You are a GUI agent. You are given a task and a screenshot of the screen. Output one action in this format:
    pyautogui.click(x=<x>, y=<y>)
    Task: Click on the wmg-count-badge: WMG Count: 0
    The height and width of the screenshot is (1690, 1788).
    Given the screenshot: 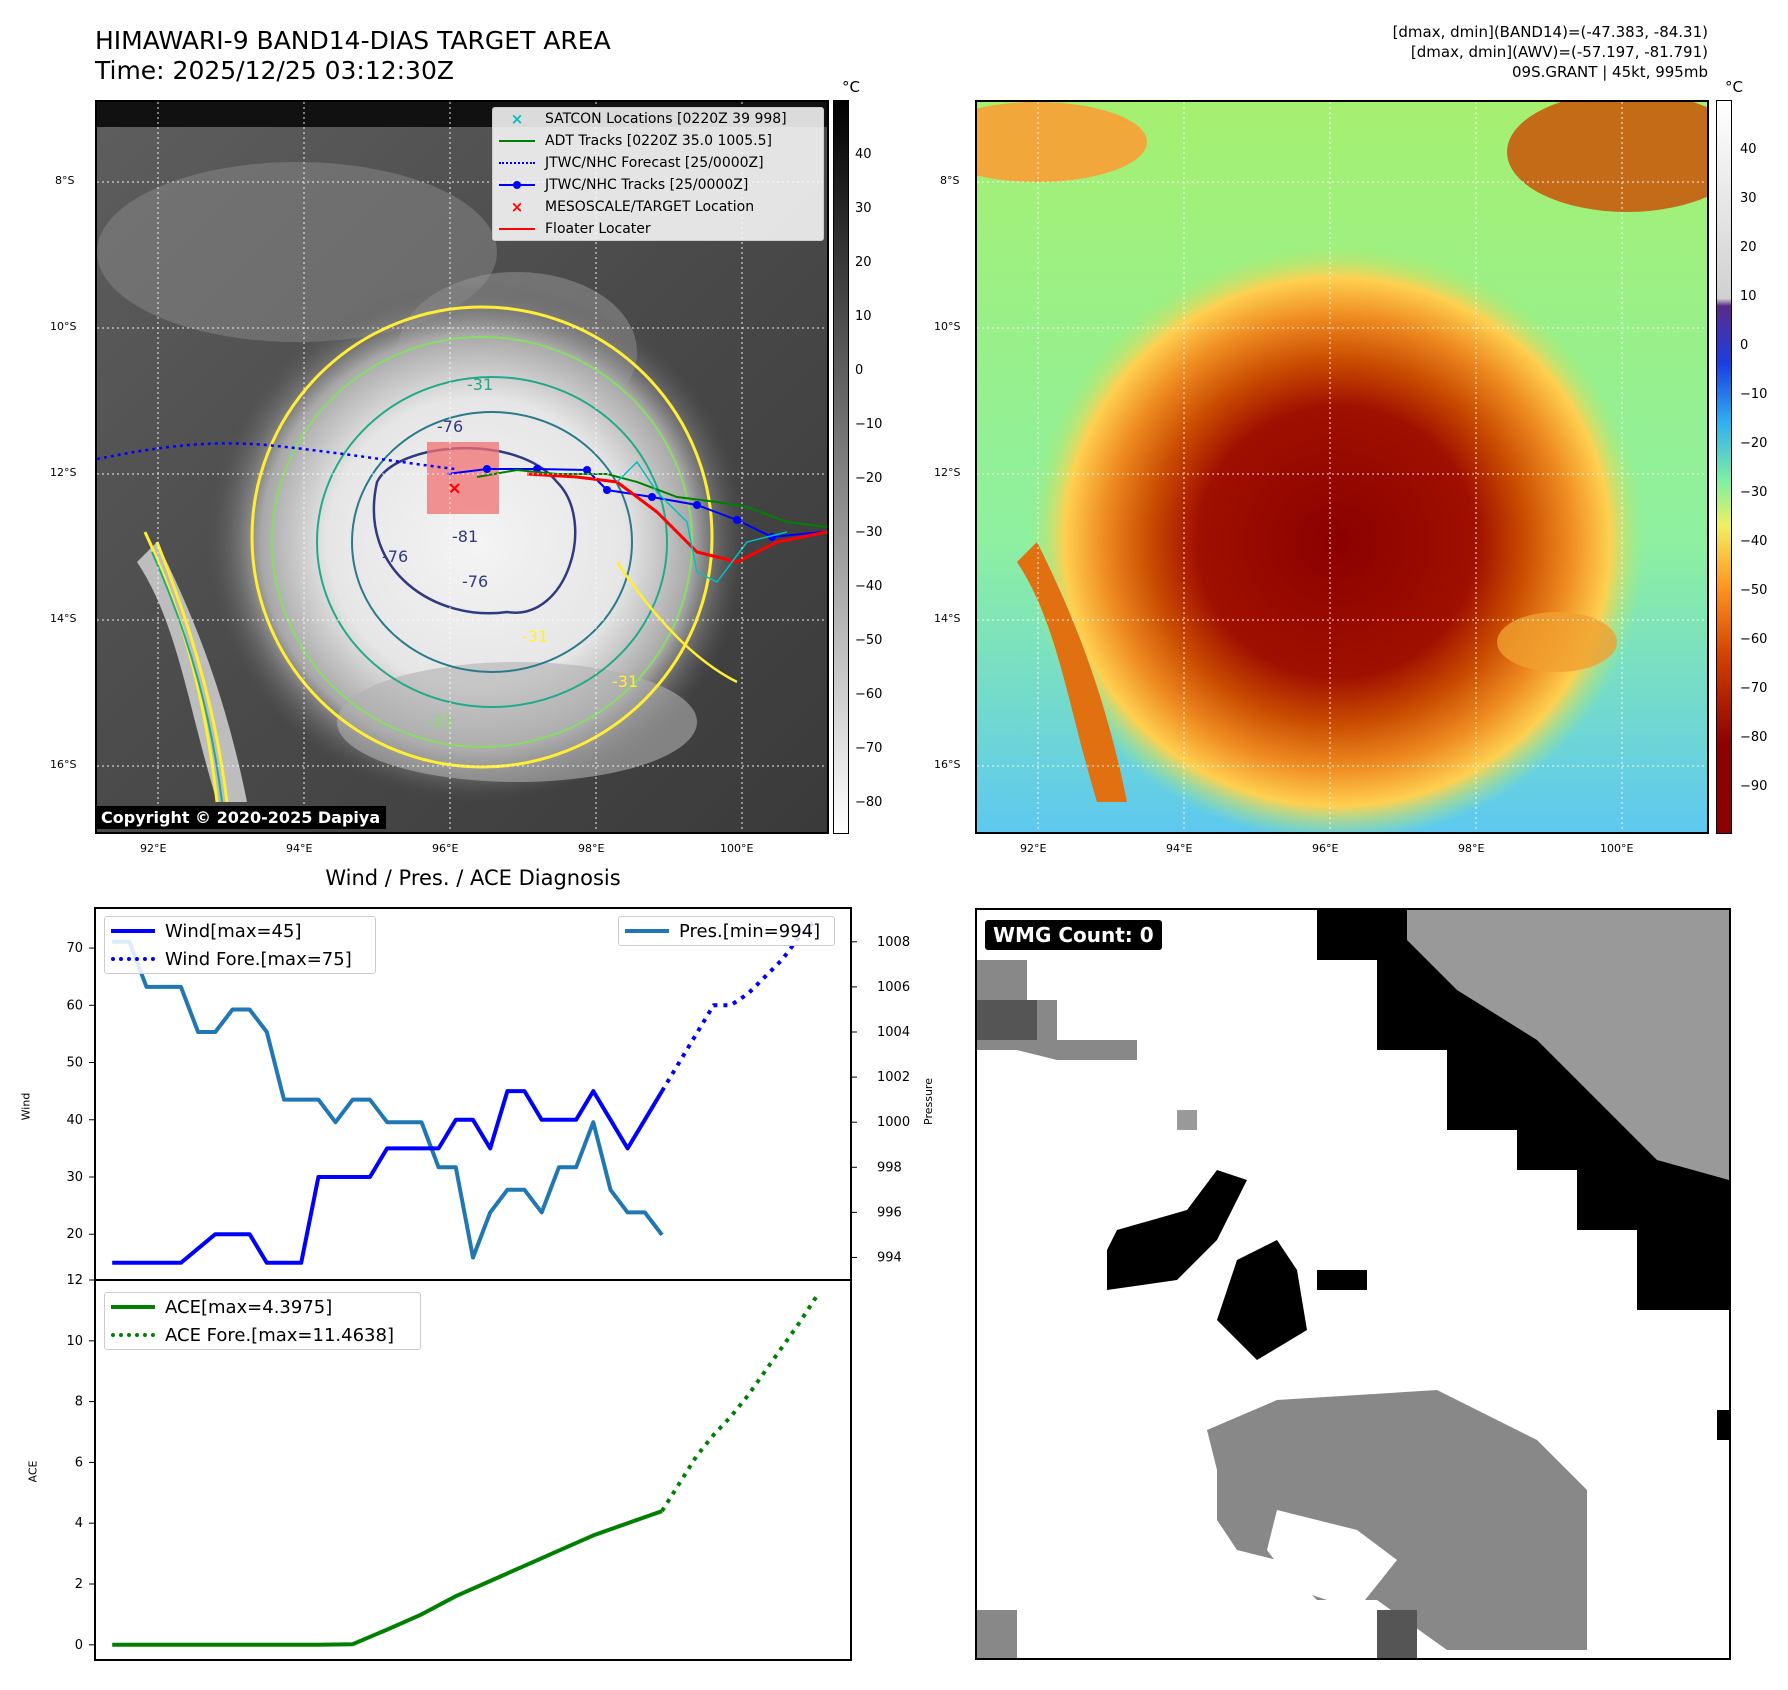 What is the action you would take?
    pyautogui.click(x=1073, y=935)
    